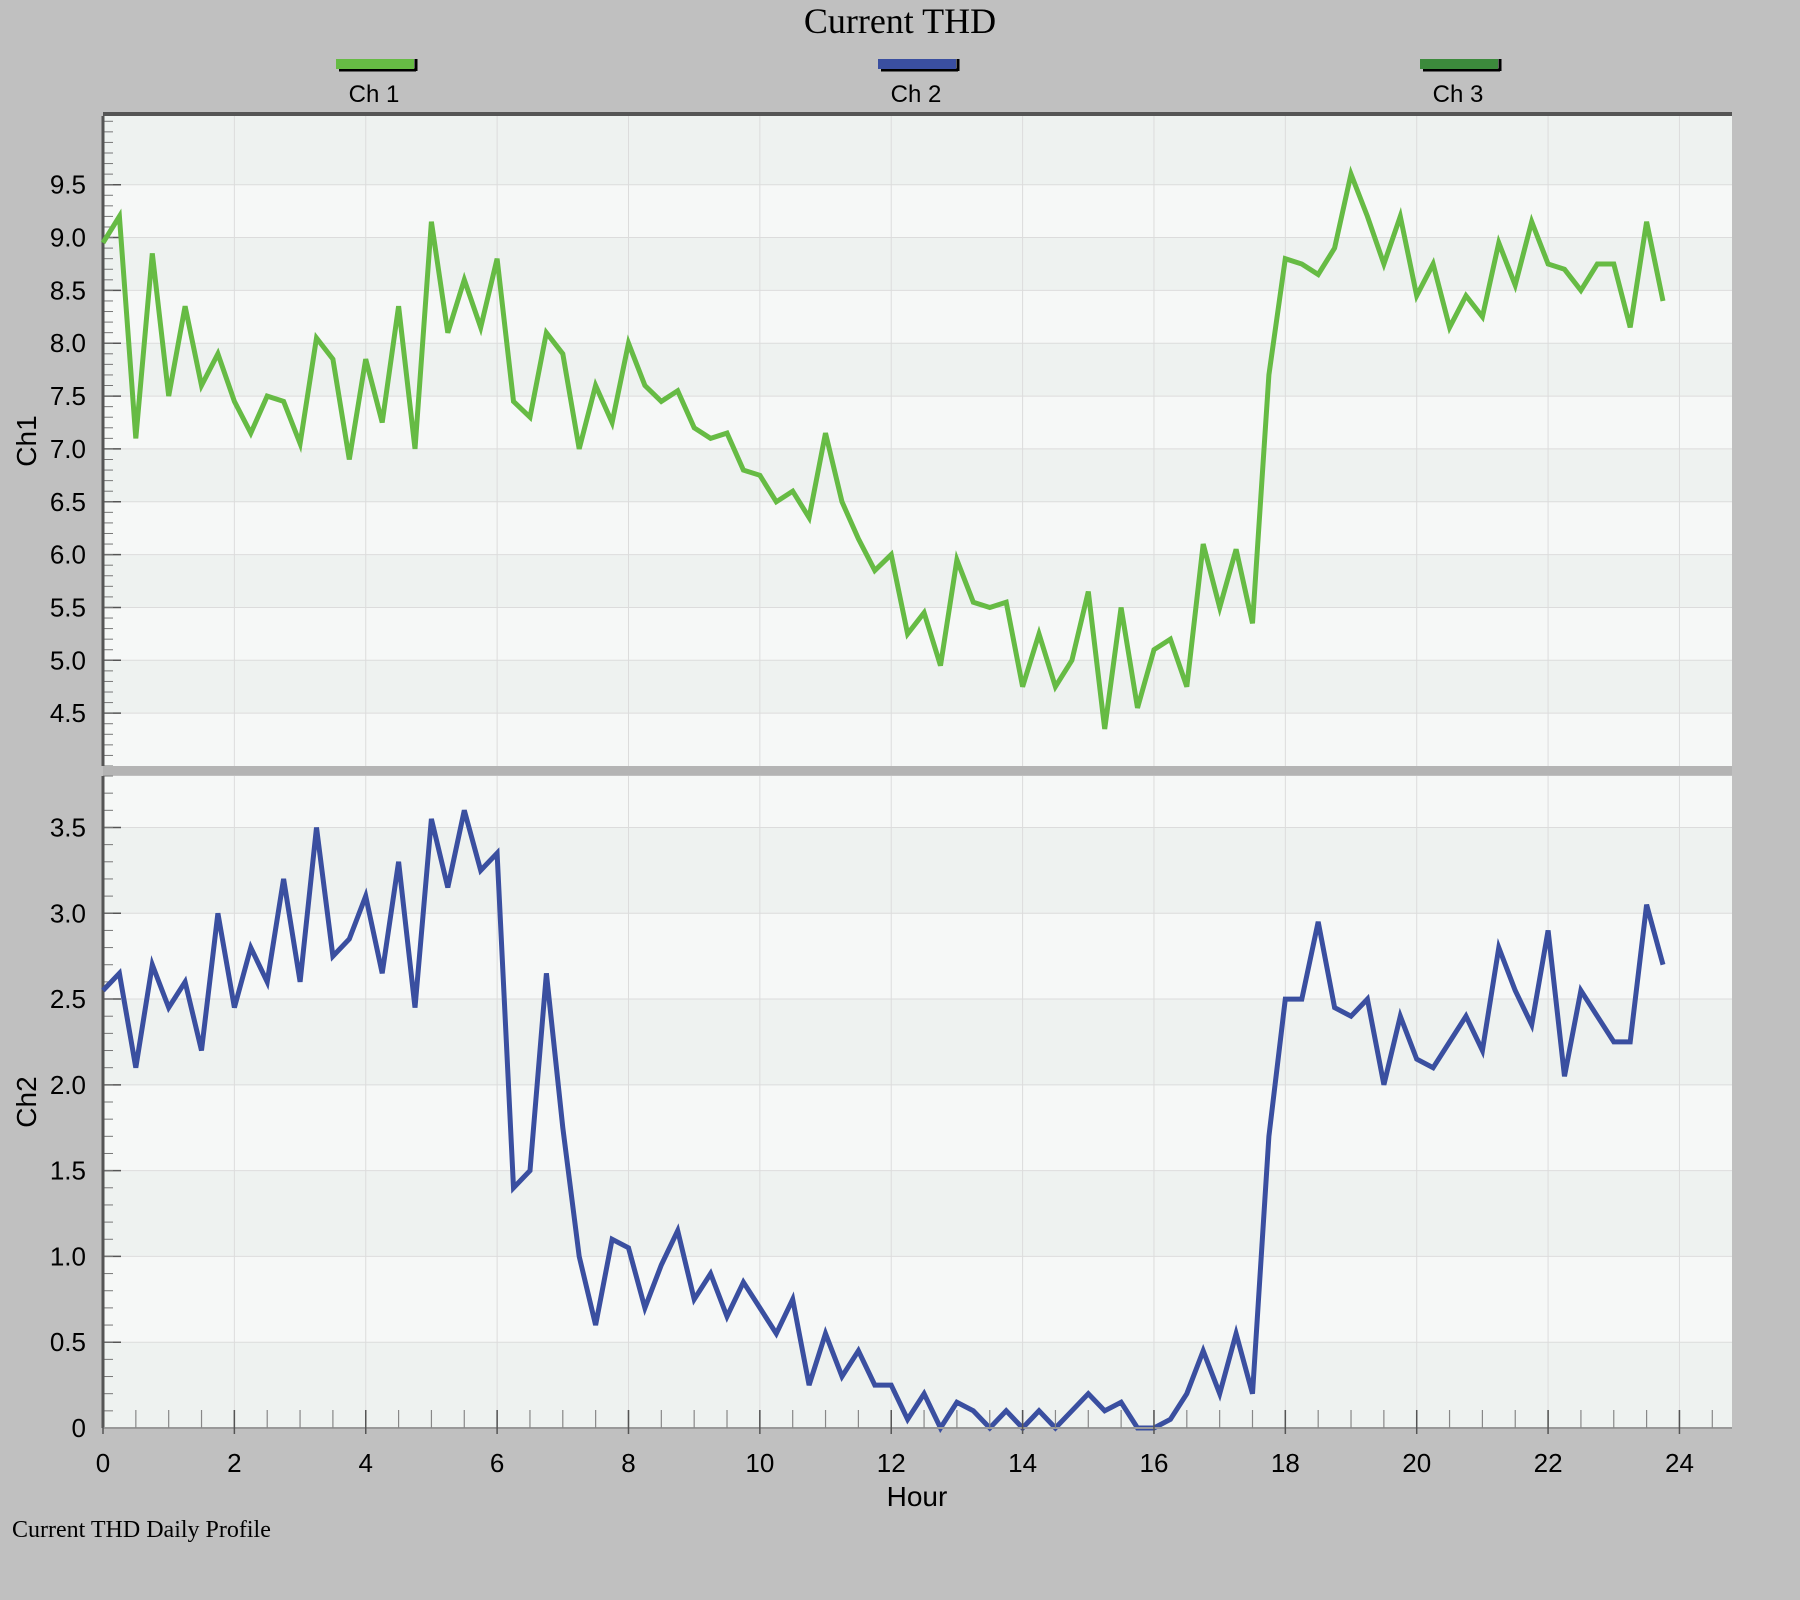  I want to click on y-tick-label: 9.0, so click(68, 238).